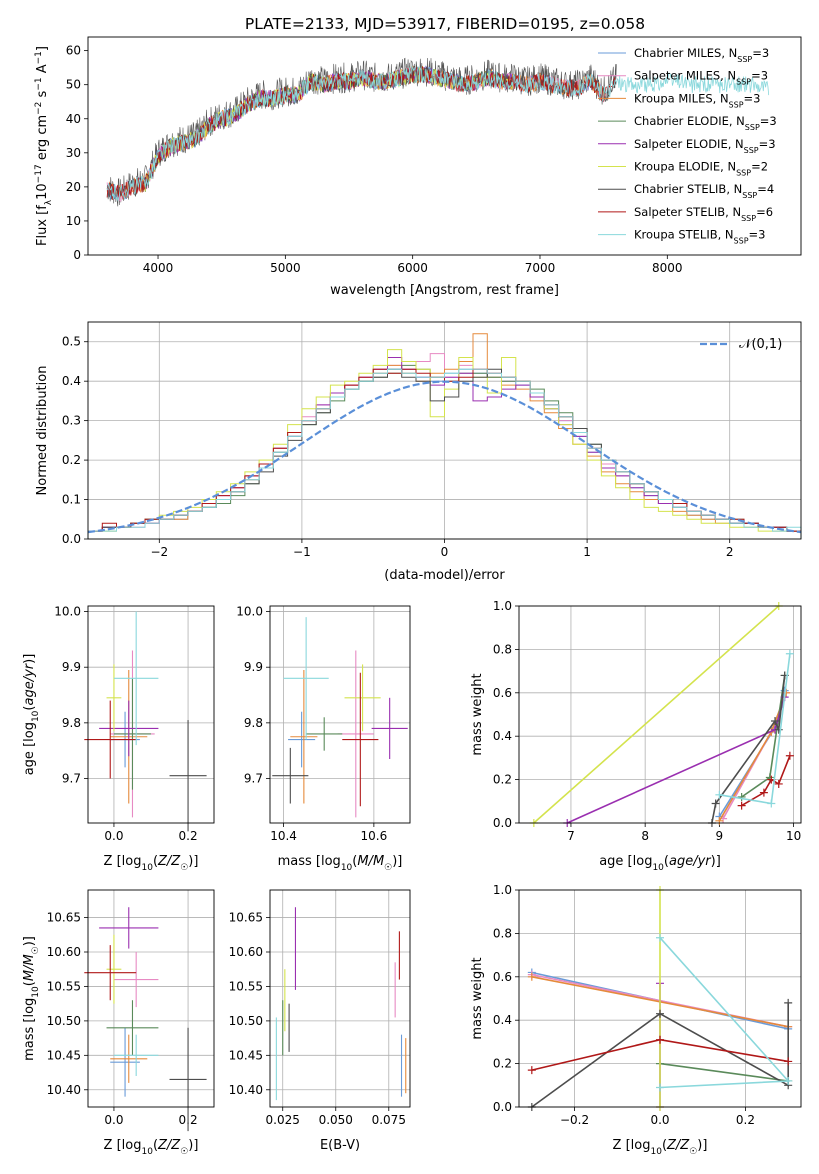  What do you see at coordinates (253, 778) in the screenshot?
I see `y-tick-label: 9.7` at bounding box center [253, 778].